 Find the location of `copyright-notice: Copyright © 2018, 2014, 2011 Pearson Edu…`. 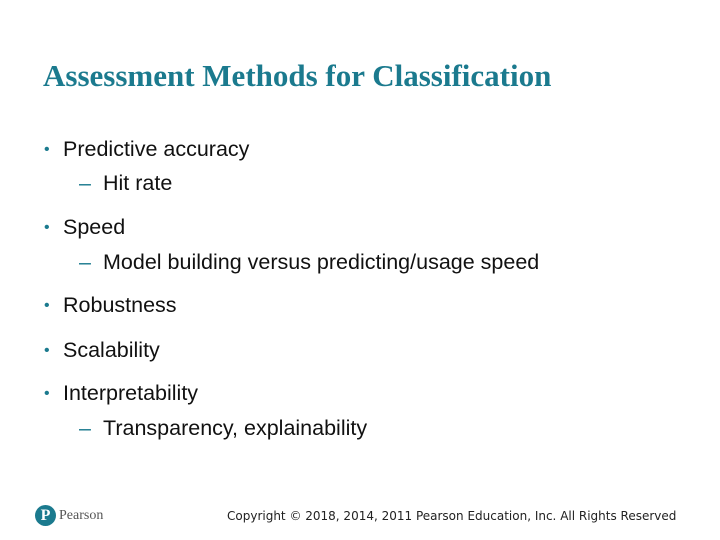

copyright-notice: Copyright © 2018, 2014, 2011 Pearson Edu… is located at coordinates (452, 516).